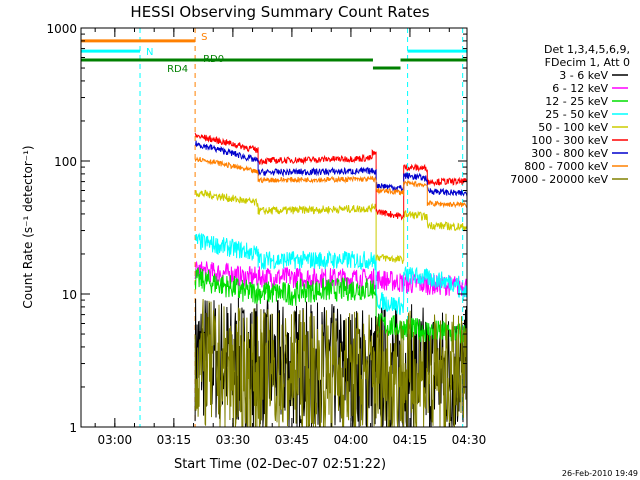 The width and height of the screenshot is (640, 480). I want to click on x-tick-label-2: 03:30, so click(233, 440).